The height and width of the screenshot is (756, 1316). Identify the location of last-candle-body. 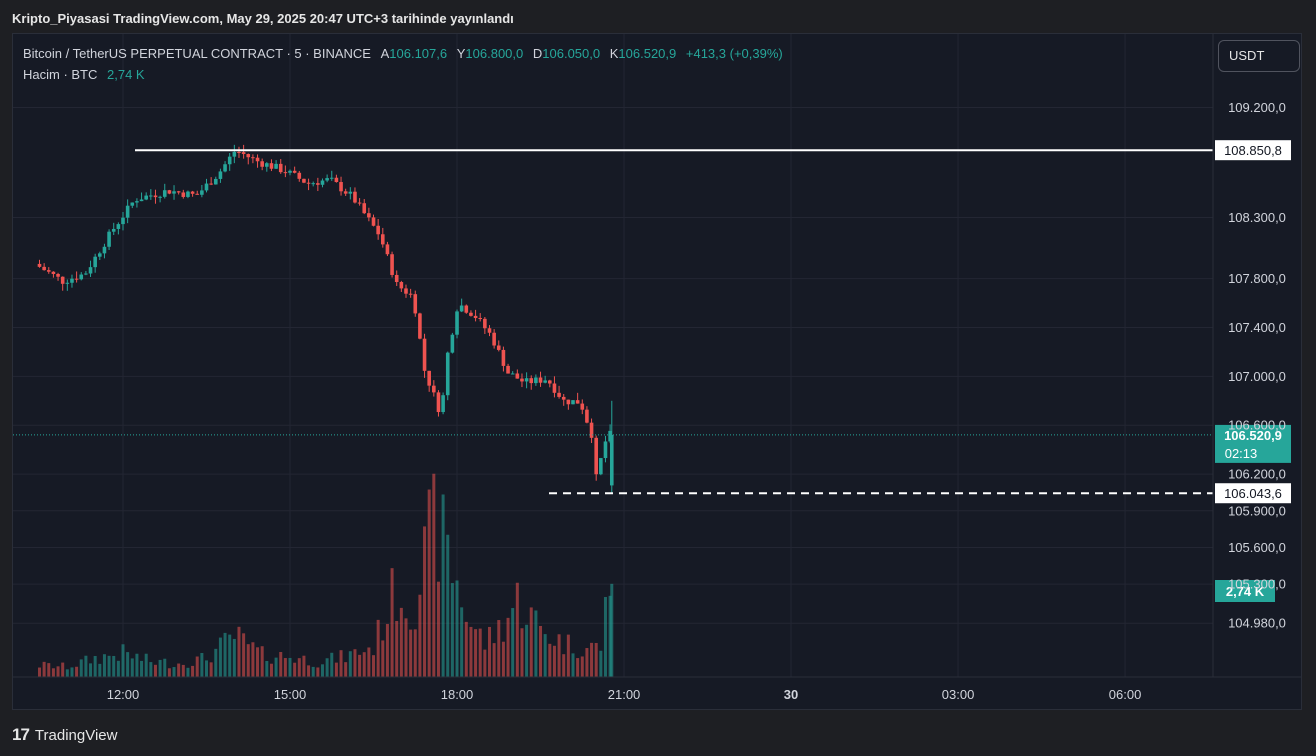
(611, 460).